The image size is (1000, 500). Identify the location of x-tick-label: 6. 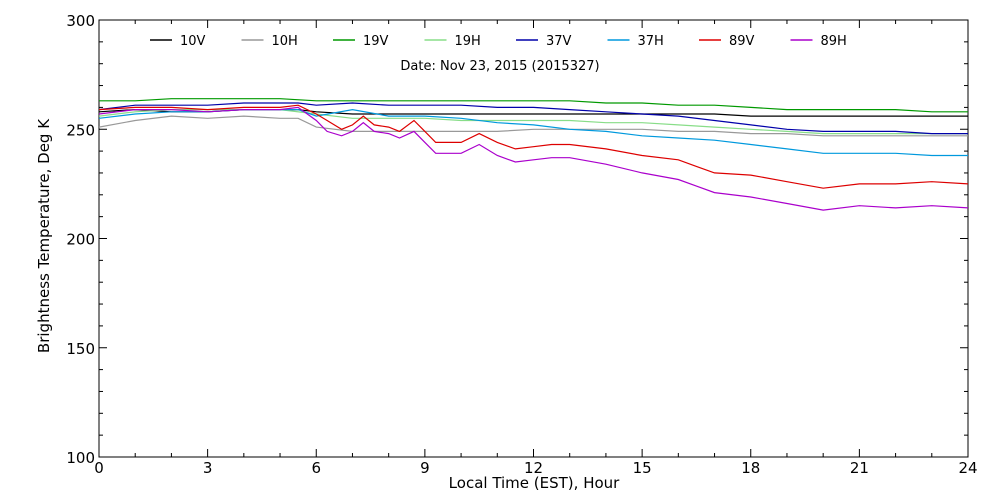
(316, 468).